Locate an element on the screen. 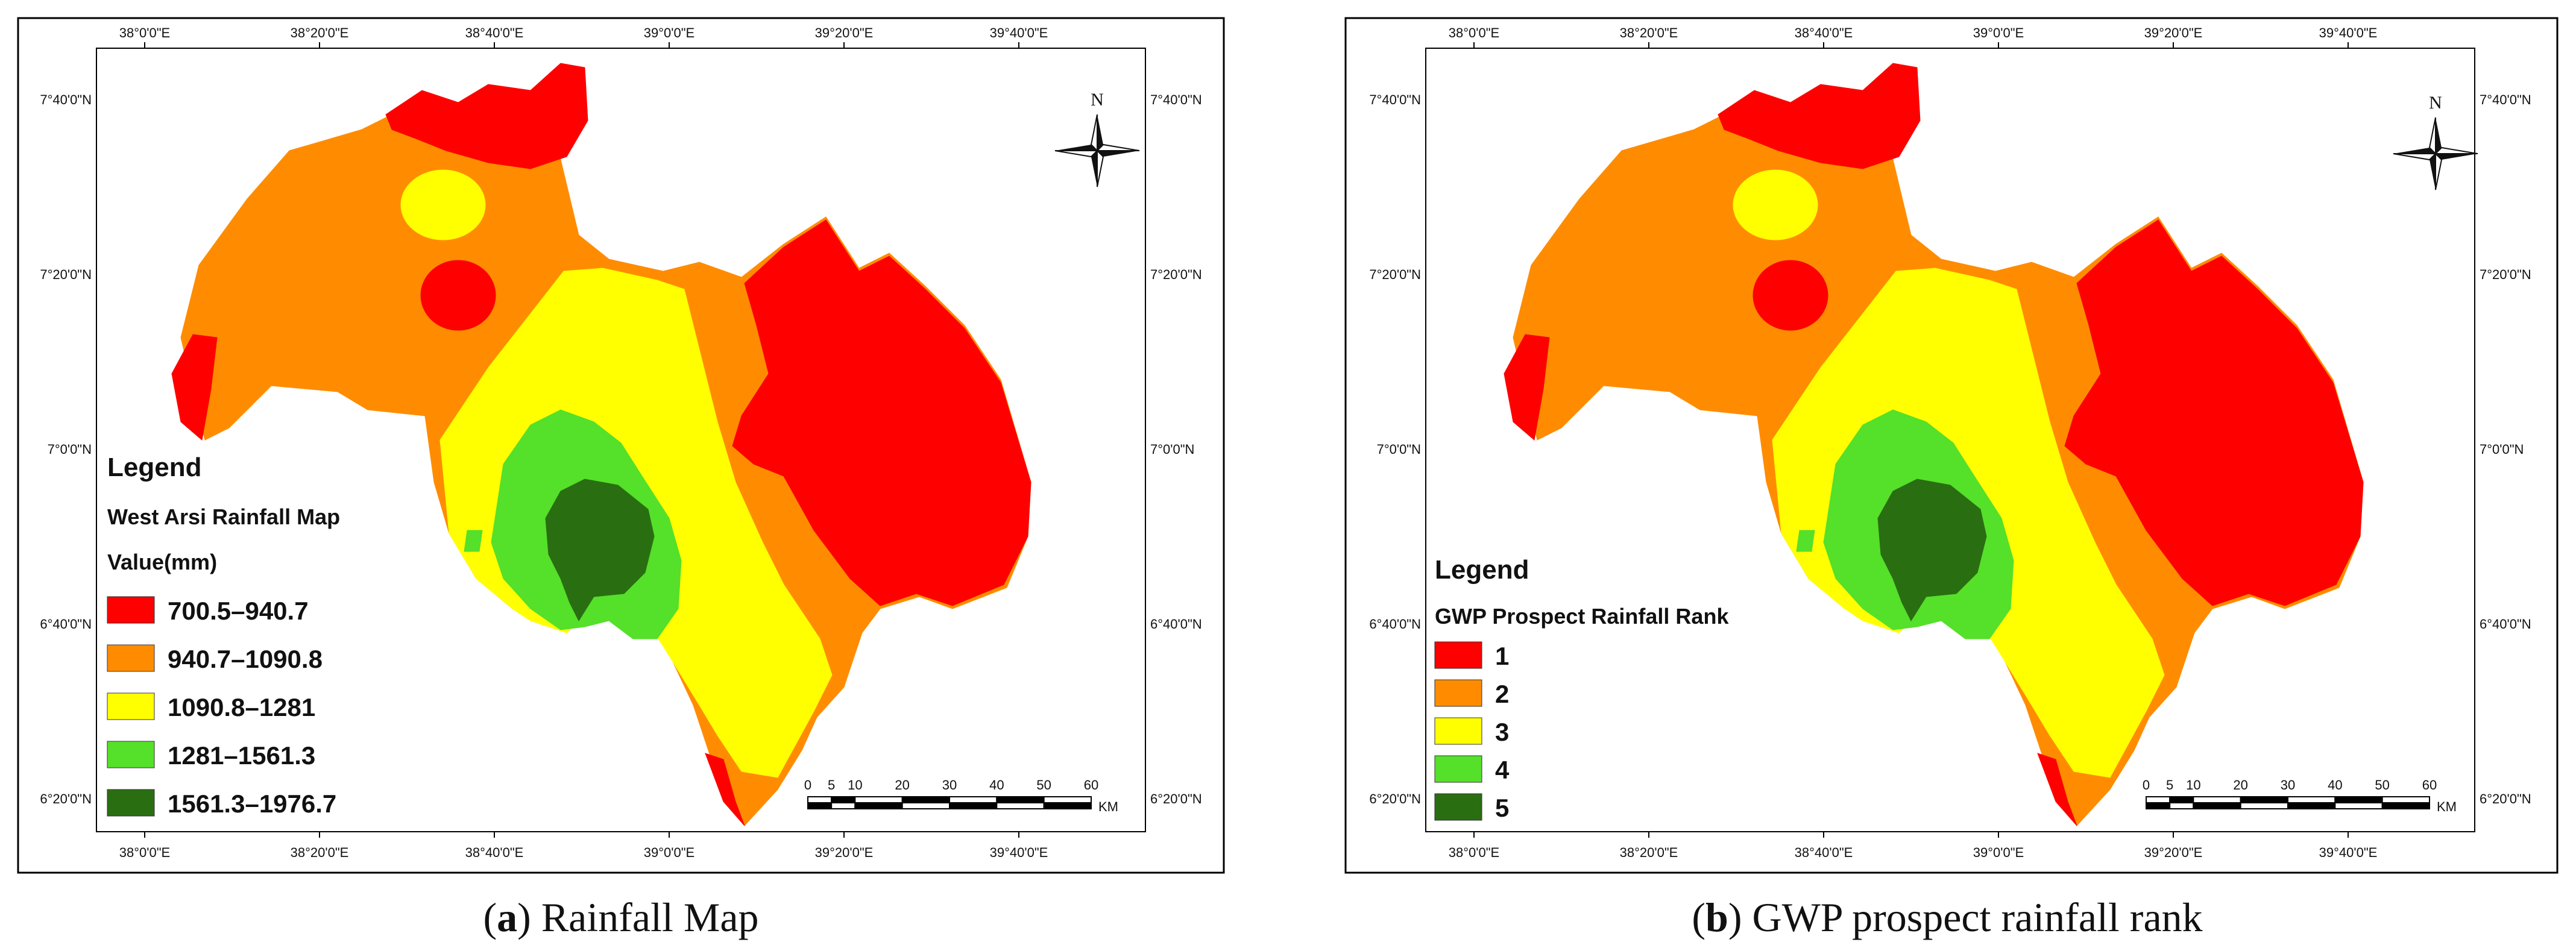 The image size is (2576, 945). map-b-legend-subtitle: GWP Prospect Rainfall Rank is located at coordinates (1582, 616).